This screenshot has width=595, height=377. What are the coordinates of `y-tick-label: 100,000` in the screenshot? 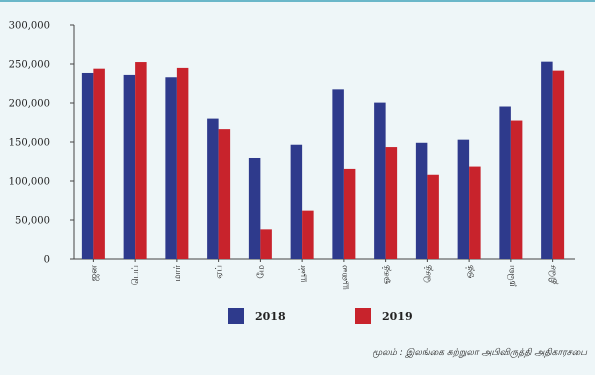 It's located at (29, 182).